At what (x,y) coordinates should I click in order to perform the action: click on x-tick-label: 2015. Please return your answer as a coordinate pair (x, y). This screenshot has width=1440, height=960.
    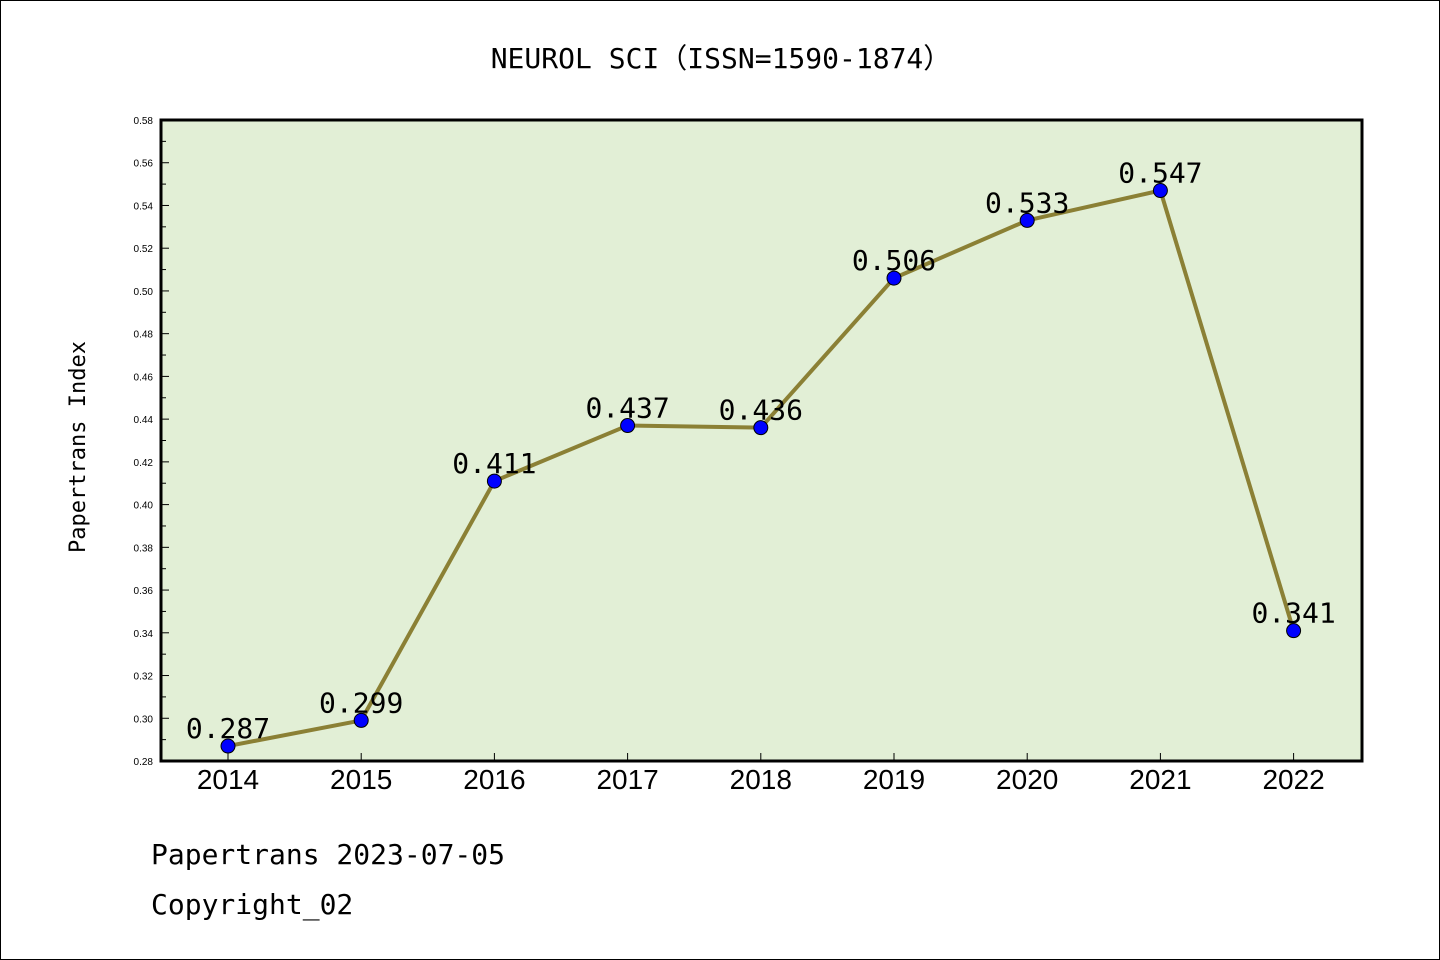
    Looking at the image, I should click on (361, 779).